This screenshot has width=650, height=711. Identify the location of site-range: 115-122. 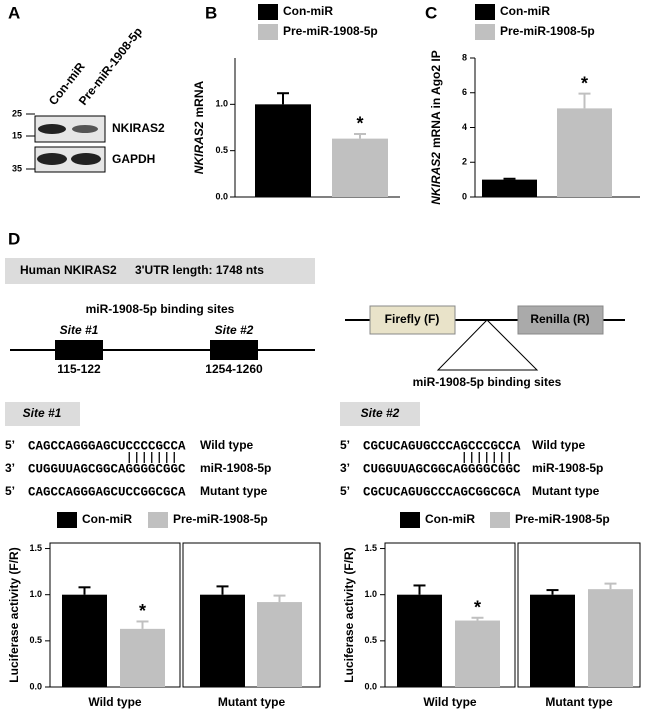
(79, 369).